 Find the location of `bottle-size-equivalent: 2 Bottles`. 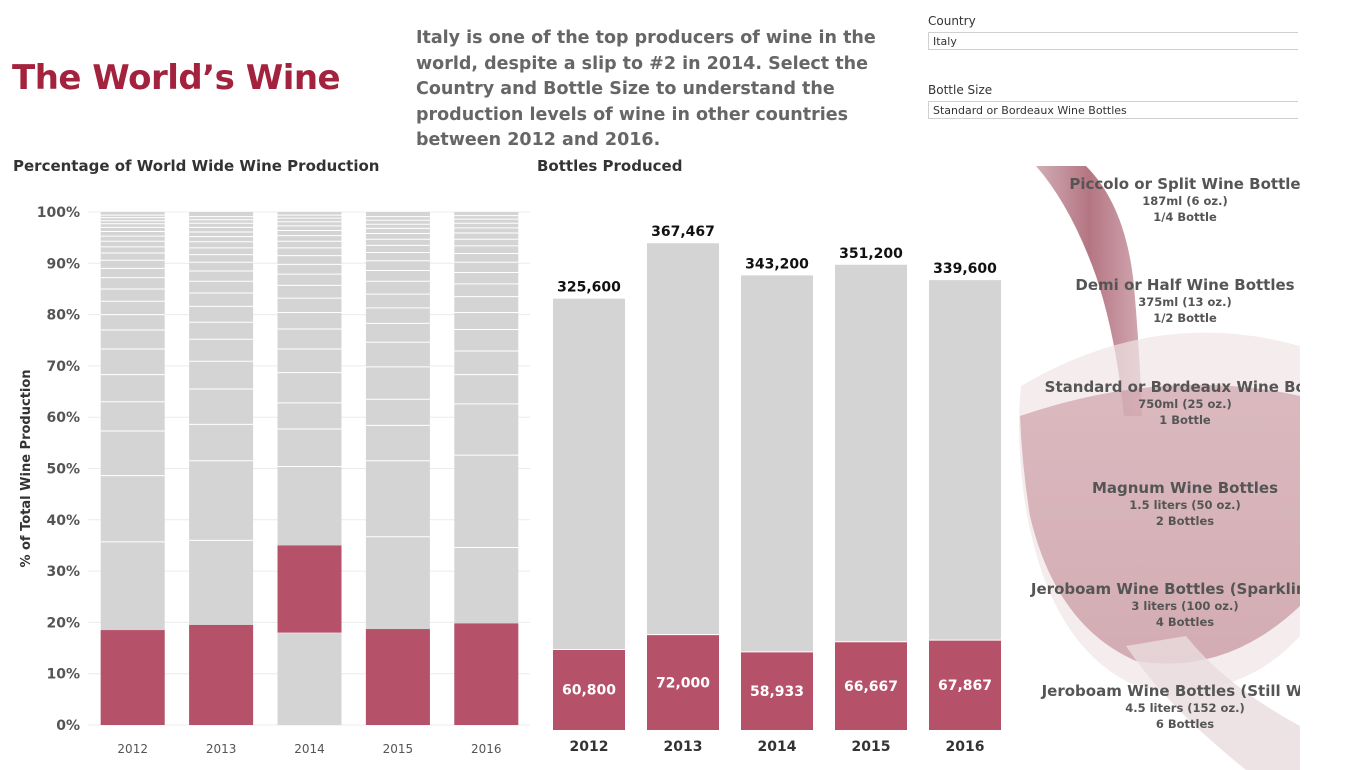

bottle-size-equivalent: 2 Bottles is located at coordinates (1185, 521).